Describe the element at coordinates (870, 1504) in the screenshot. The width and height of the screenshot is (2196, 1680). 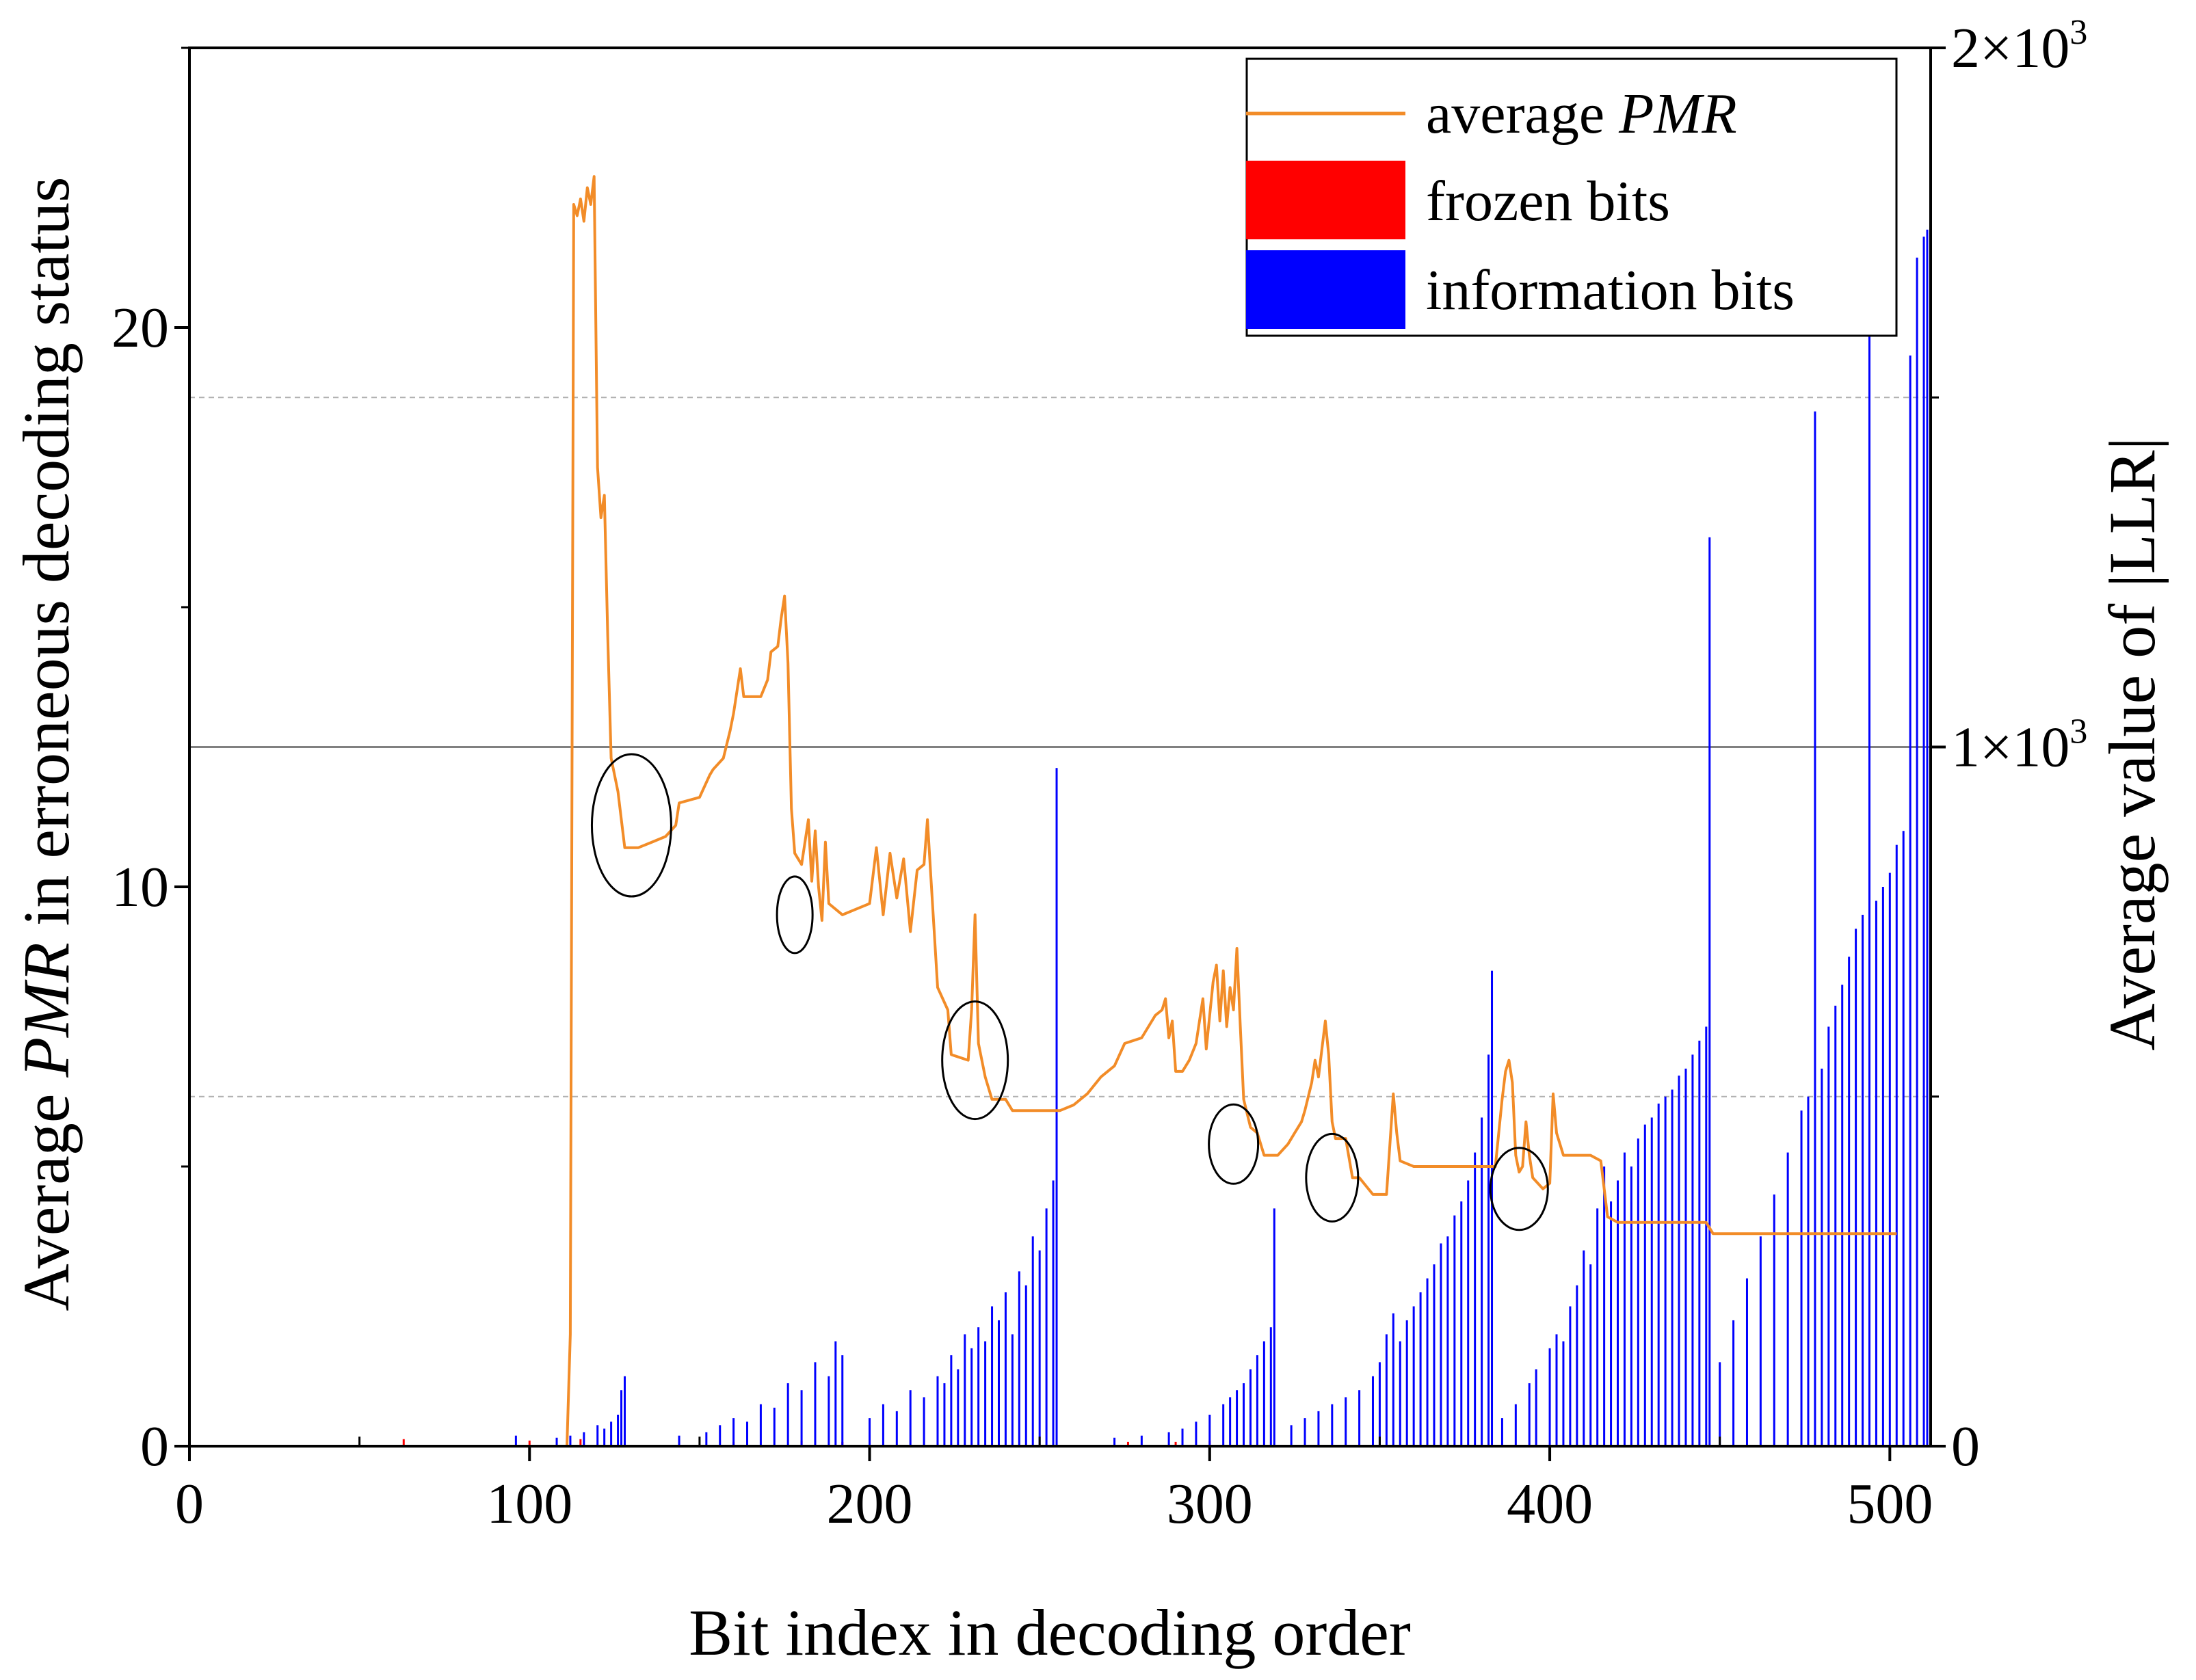
I see `x-tick-label: 200` at that location.